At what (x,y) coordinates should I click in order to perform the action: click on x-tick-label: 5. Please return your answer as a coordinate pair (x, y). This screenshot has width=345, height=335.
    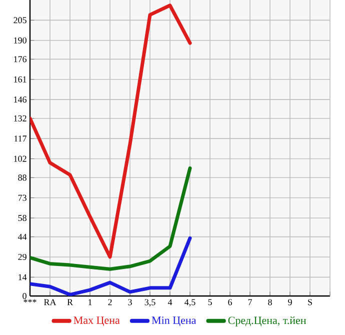
    Looking at the image, I should click on (210, 302).